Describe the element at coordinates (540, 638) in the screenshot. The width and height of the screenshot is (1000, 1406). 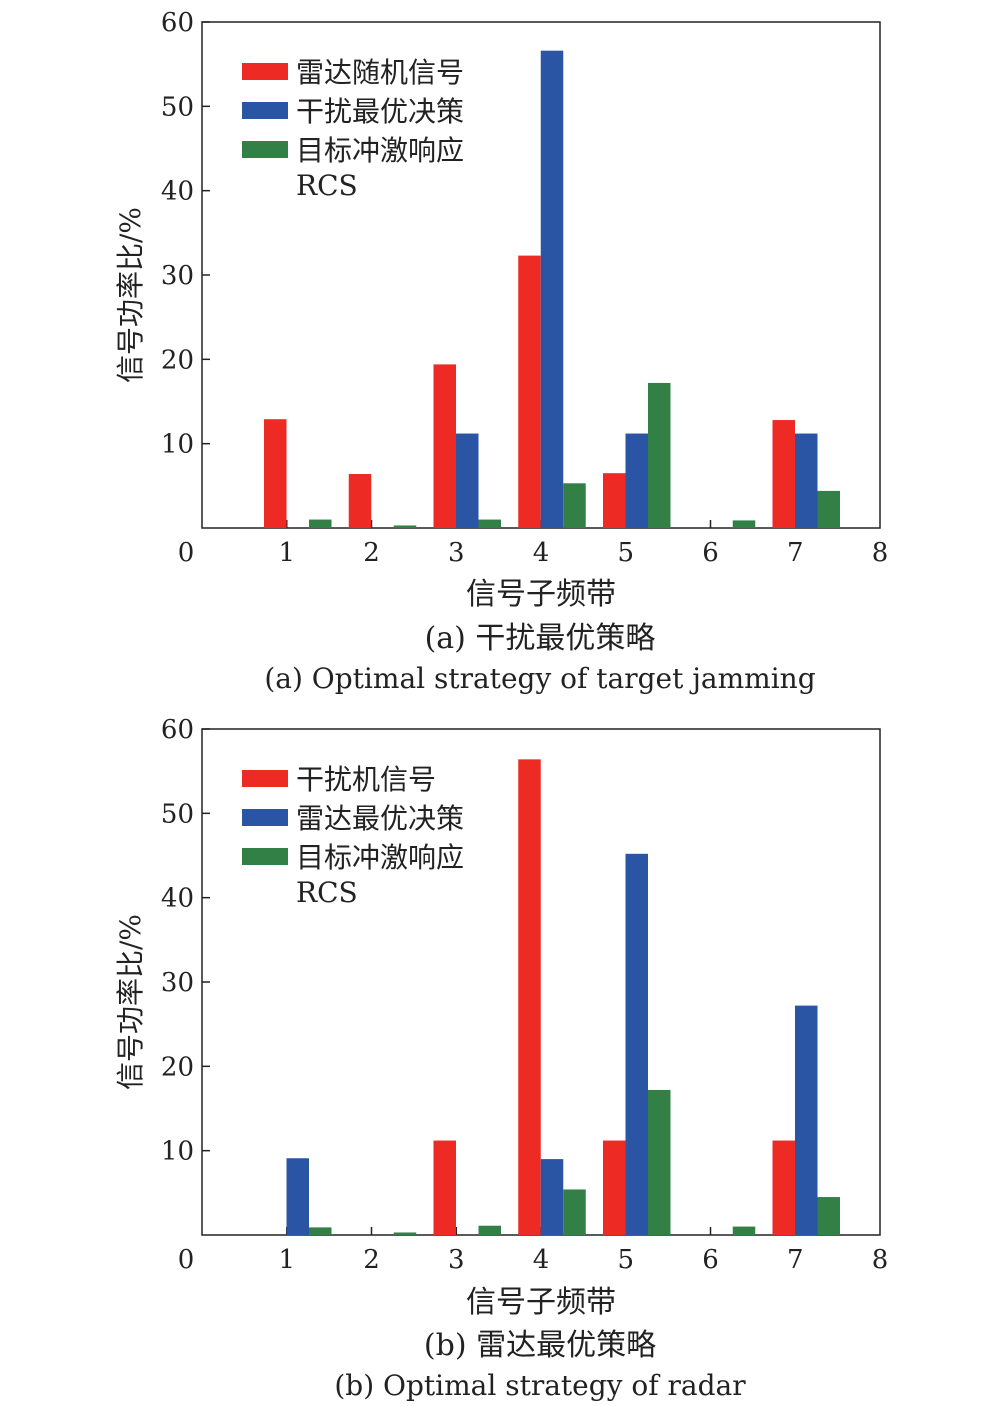
I see `caption-zh: (a) 干扰最优策略` at that location.